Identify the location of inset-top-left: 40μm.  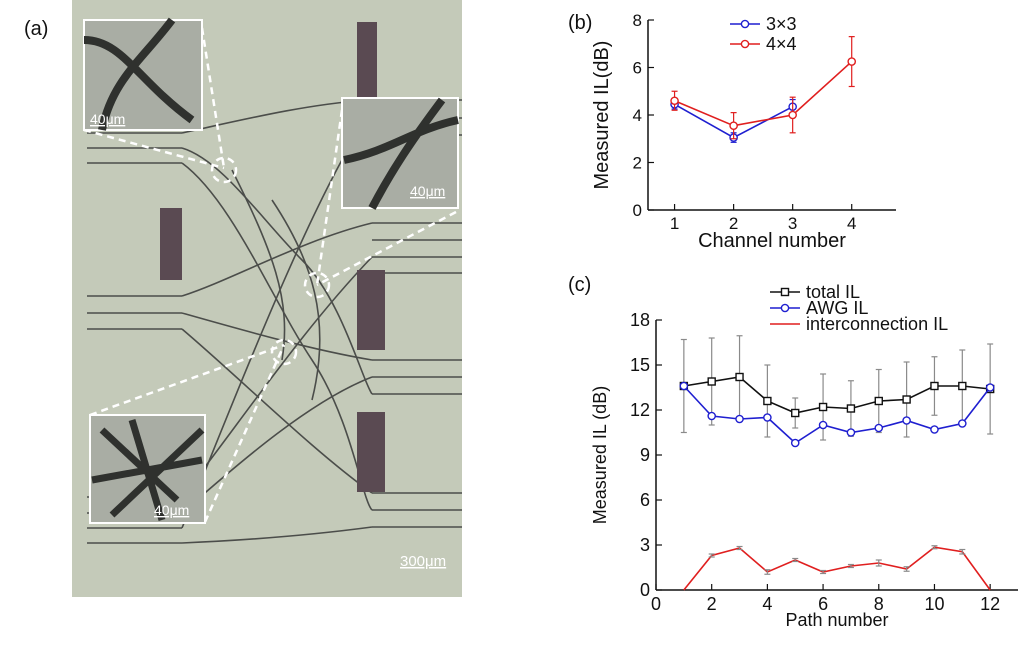
(143, 74).